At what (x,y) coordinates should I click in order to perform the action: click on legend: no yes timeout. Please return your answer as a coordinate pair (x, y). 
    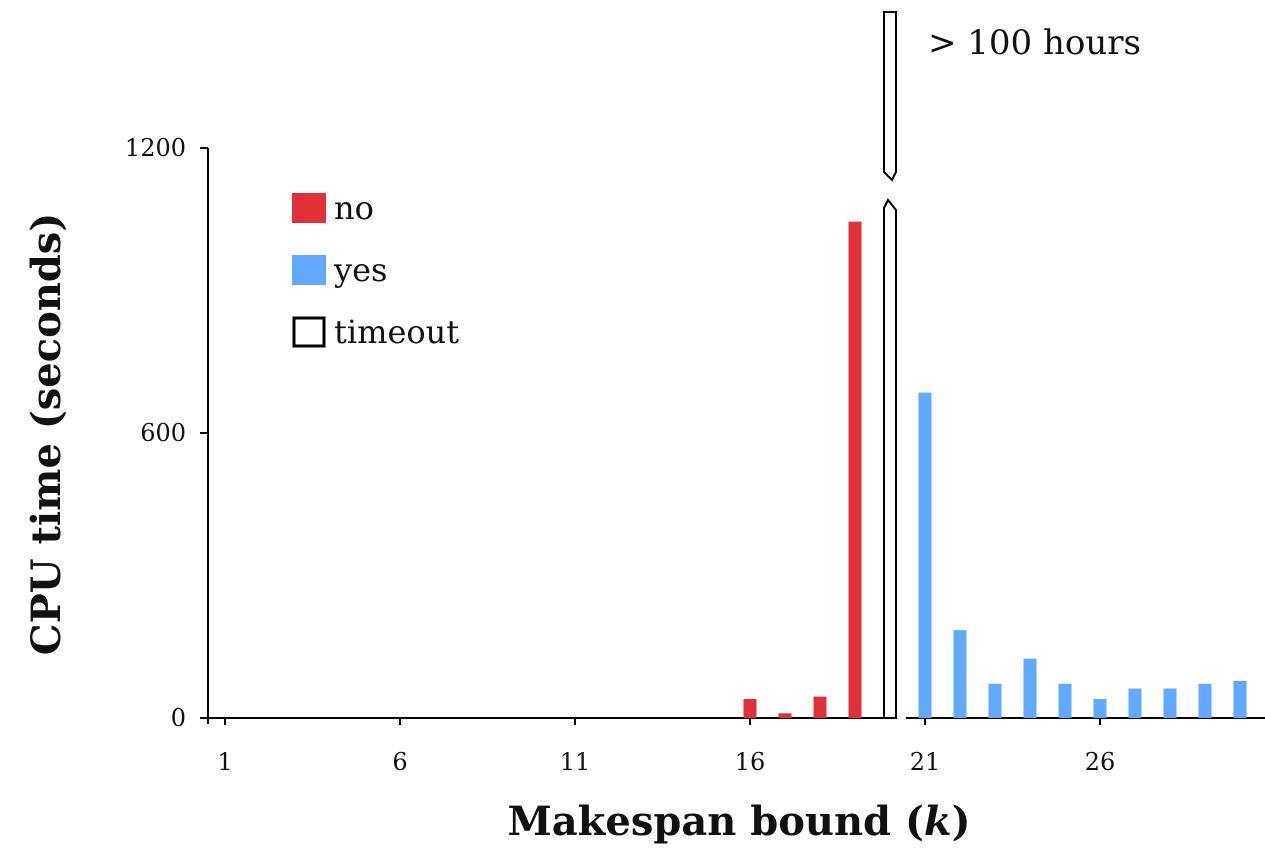
    Looking at the image, I should click on (375, 270).